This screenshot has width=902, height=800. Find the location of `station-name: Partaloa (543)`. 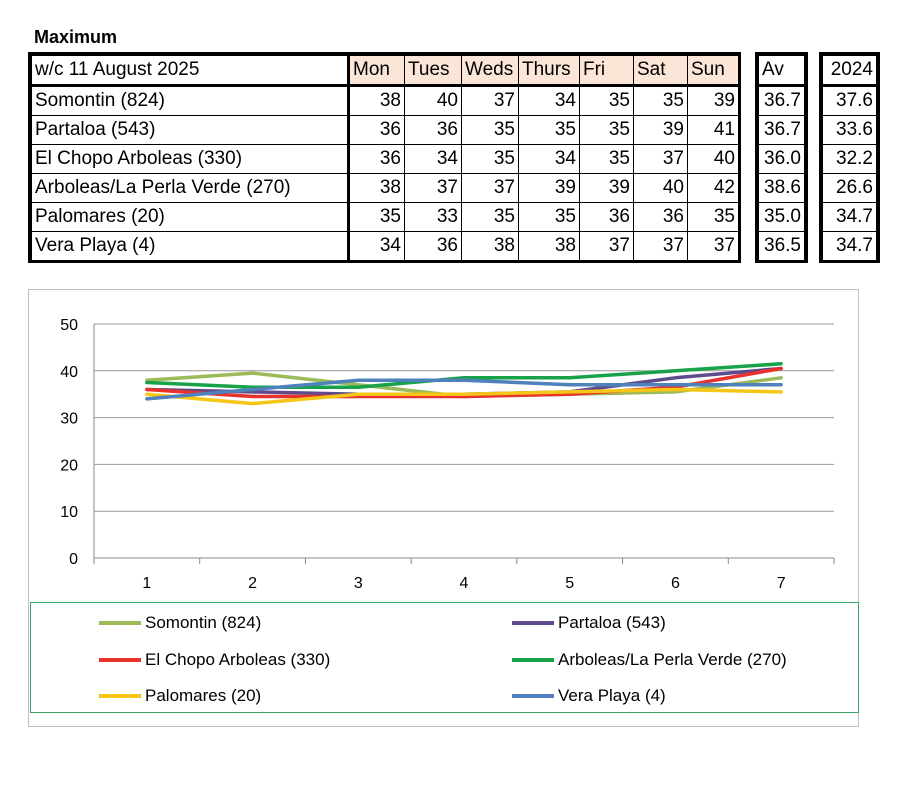

station-name: Partaloa (543) is located at coordinates (190, 130).